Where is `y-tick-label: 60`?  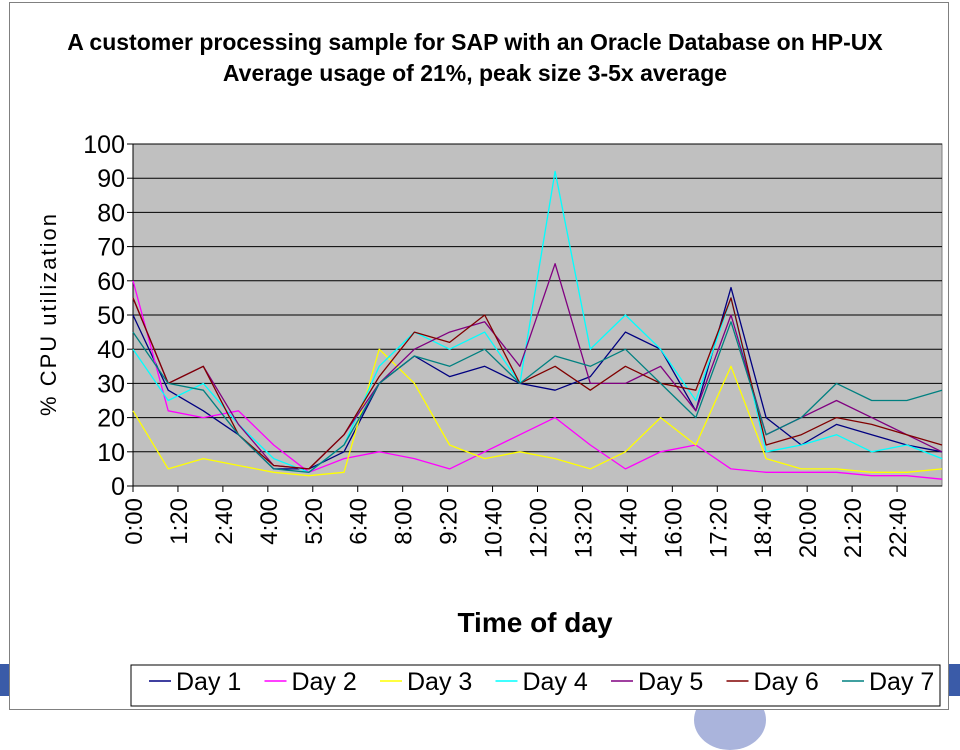 y-tick-label: 60 is located at coordinates (111, 282).